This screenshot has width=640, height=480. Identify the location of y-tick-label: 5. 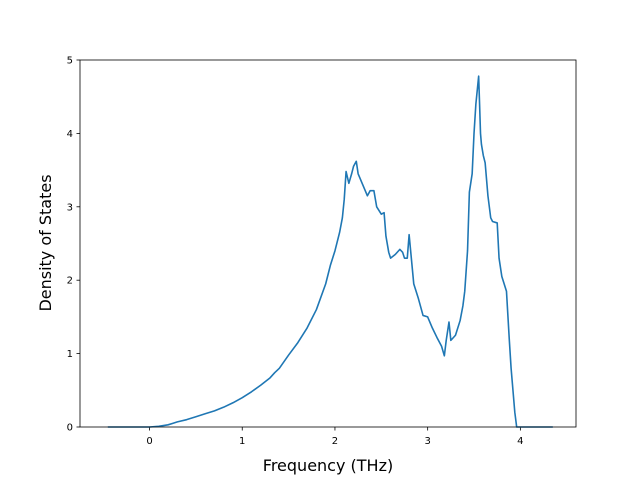
(70, 61).